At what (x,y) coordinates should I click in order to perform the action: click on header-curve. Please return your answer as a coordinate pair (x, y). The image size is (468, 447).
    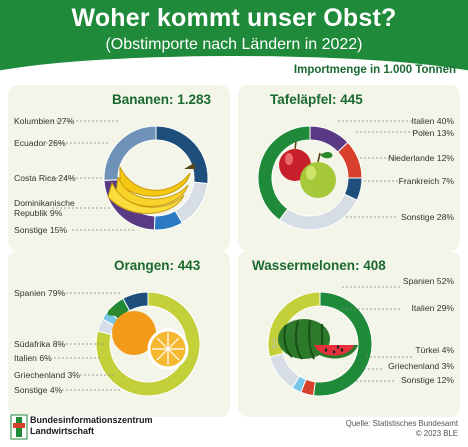
    Looking at the image, I should click on (234, 65).